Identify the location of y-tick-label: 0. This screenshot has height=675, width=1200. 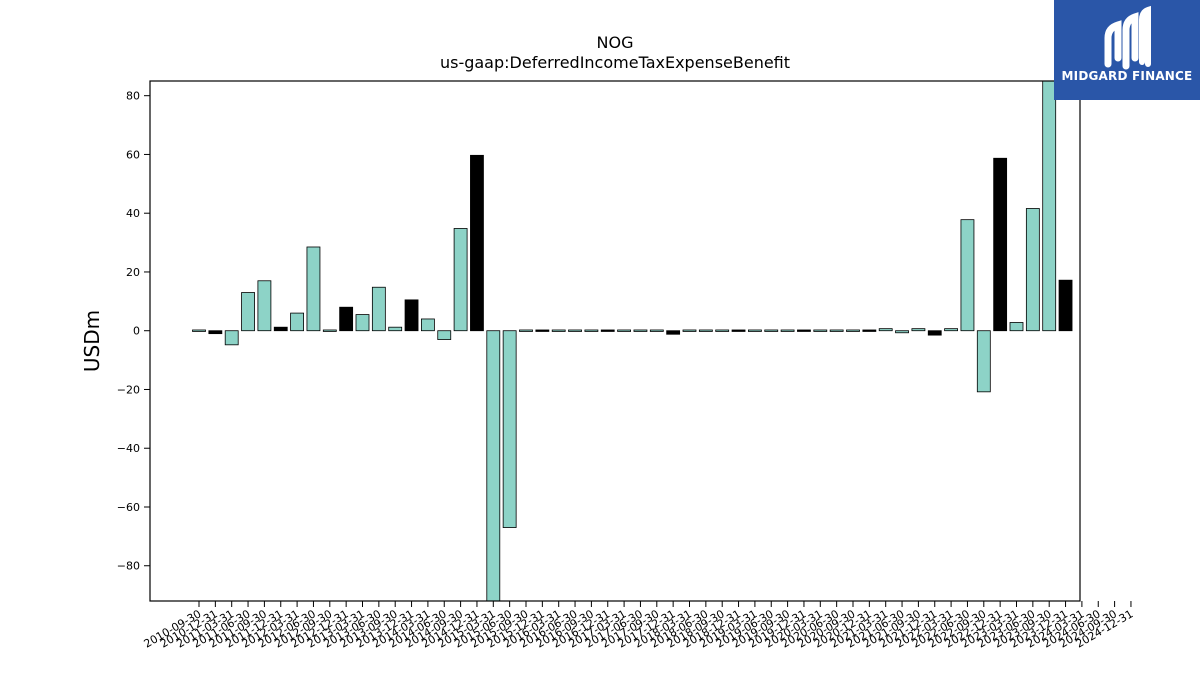
(136, 331).